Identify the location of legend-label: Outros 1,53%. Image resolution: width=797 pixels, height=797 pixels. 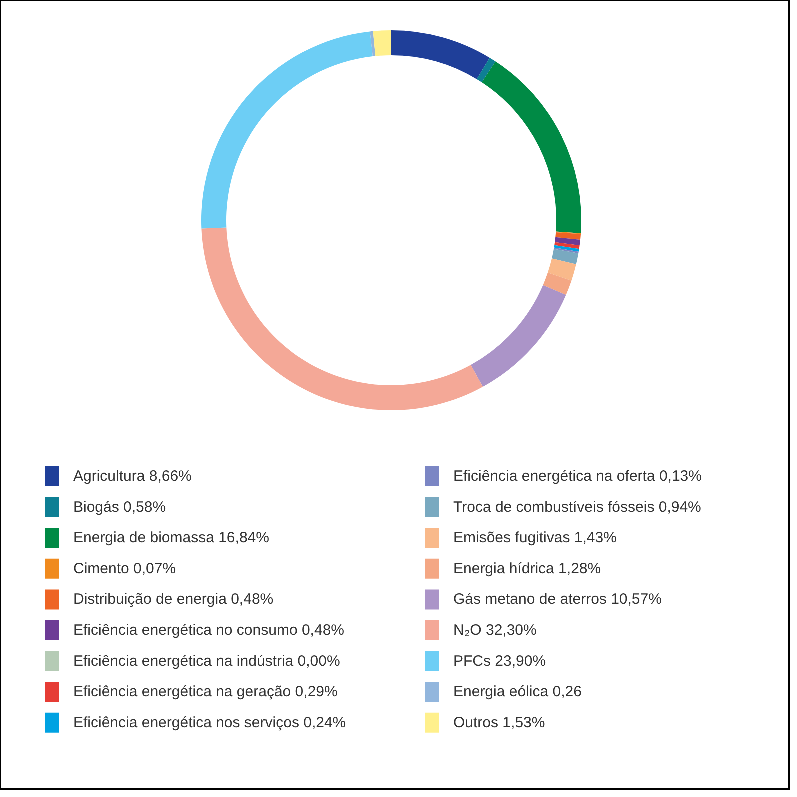
(500, 723).